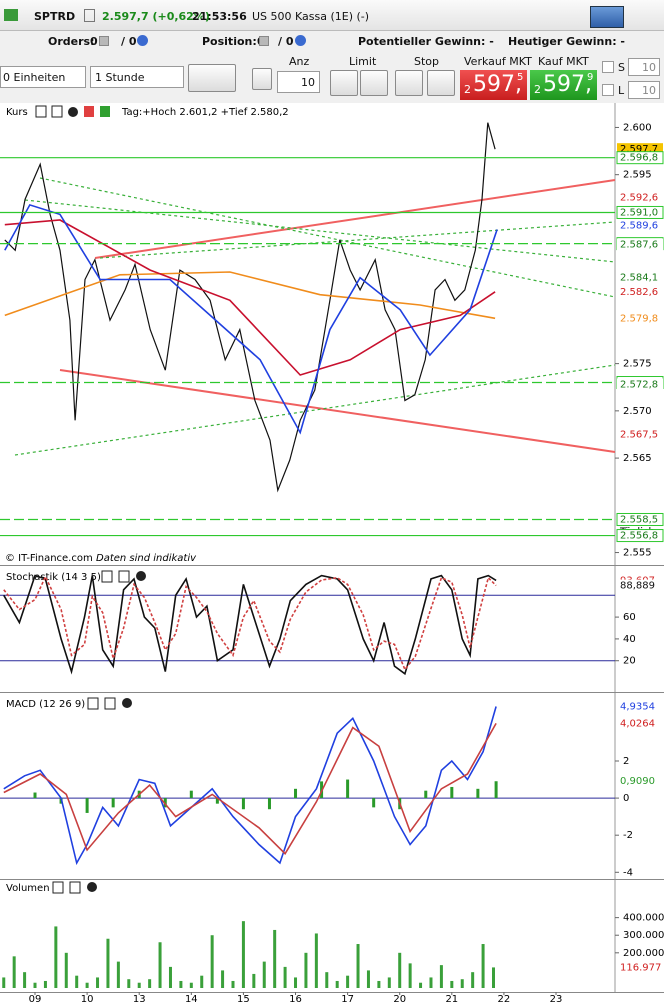  Describe the element at coordinates (308, 82) in the screenshot. I see `quantity: 10` at that location.